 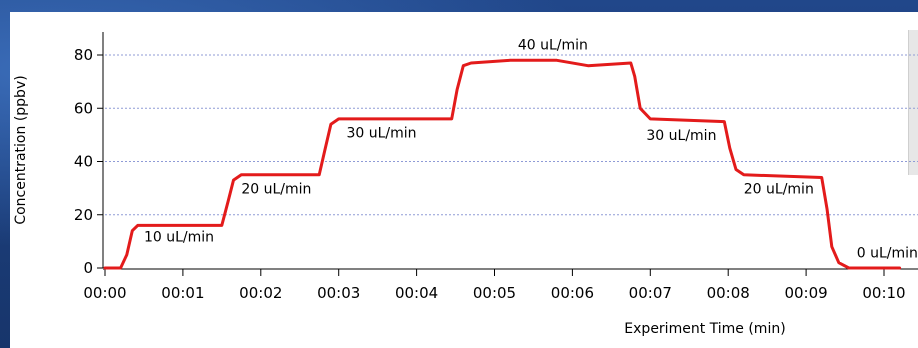 What do you see at coordinates (779, 189) in the screenshot?
I see `flow-rate-label-5: 20 uL/min` at bounding box center [779, 189].